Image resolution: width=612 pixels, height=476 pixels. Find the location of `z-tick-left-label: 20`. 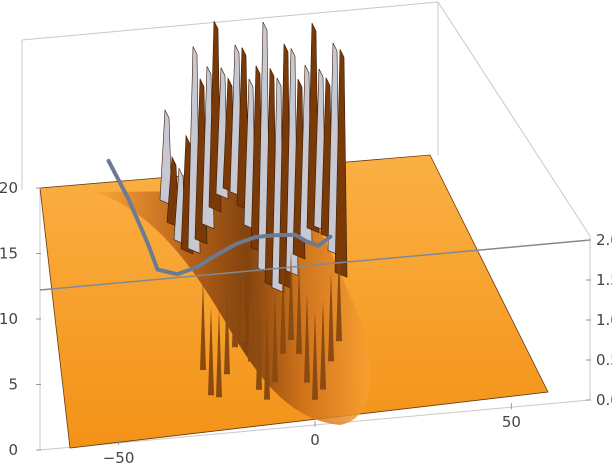

z-tick-left-label: 20 is located at coordinates (9, 188).